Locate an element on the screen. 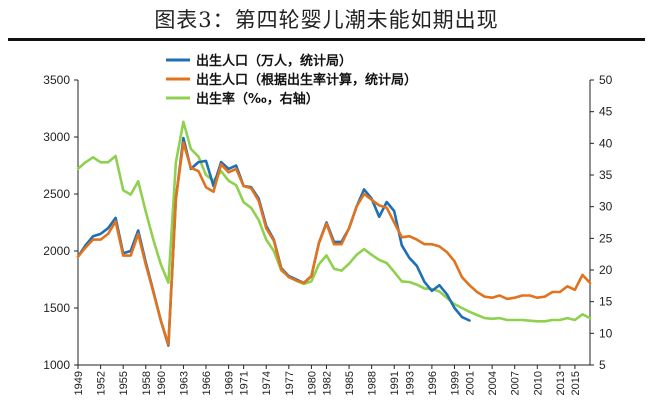 Image resolution: width=653 pixels, height=404 pixels. left-tick-label: 3000 is located at coordinates (56, 137).